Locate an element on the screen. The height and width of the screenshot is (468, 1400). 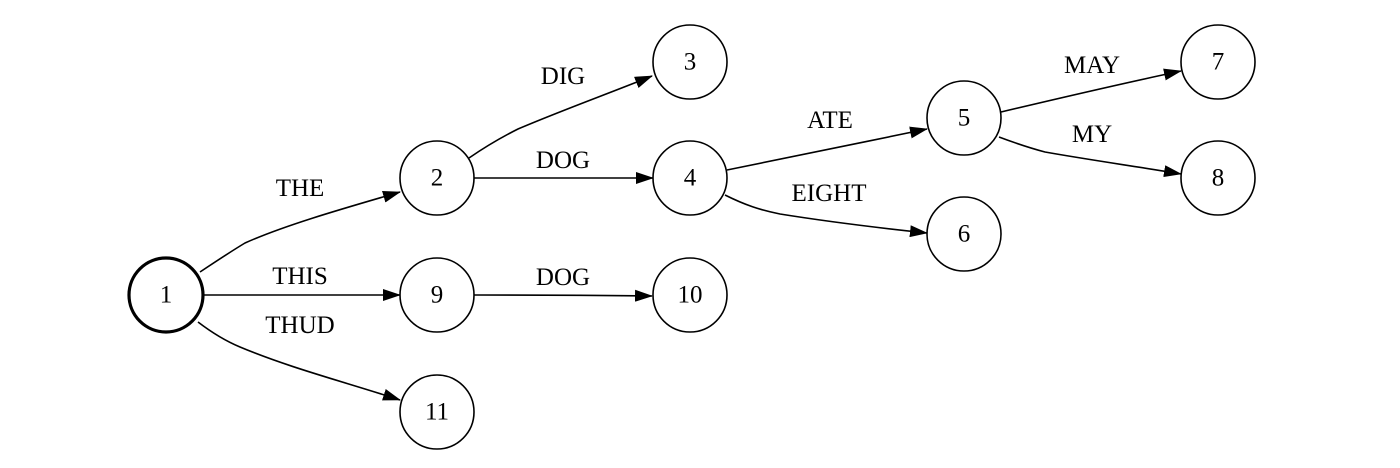
node-5: 5 is located at coordinates (964, 118).